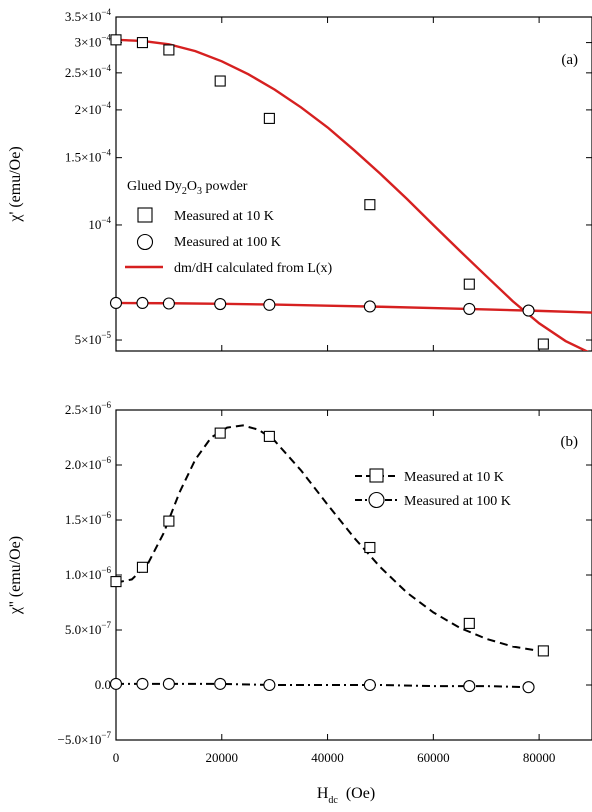 Image resolution: width=592 pixels, height=812 pixels. Describe the element at coordinates (85, 738) in the screenshot. I see `y-tick-label: −5.0×10⁻⁷` at that location.